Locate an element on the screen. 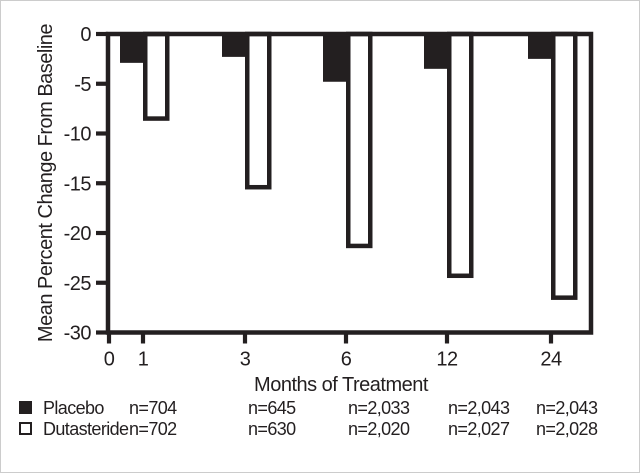 This screenshot has height=473, width=640. y-tick-label--15: -15 is located at coordinates (78, 184).